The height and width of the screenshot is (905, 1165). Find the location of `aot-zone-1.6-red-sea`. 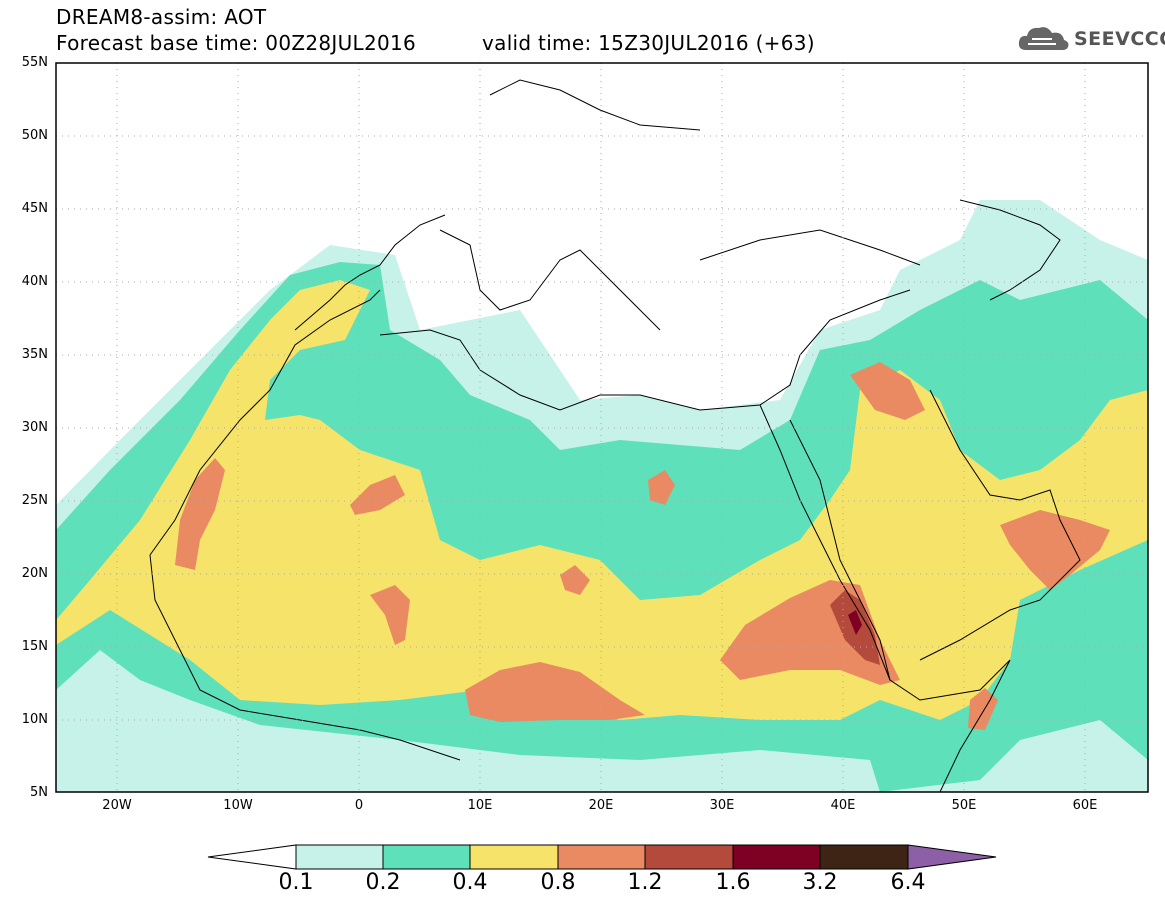

aot-zone-1.6-red-sea is located at coordinates (855, 622).